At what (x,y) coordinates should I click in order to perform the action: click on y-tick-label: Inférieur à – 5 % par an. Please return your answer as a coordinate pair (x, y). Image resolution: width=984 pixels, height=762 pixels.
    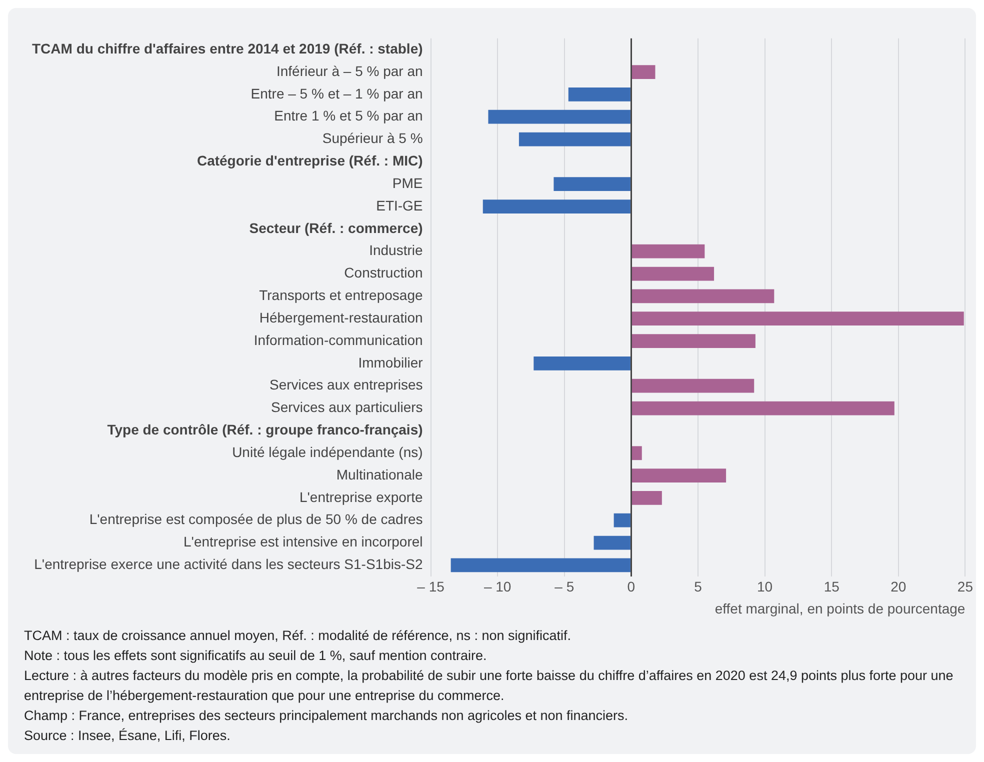
    Looking at the image, I should click on (349, 70).